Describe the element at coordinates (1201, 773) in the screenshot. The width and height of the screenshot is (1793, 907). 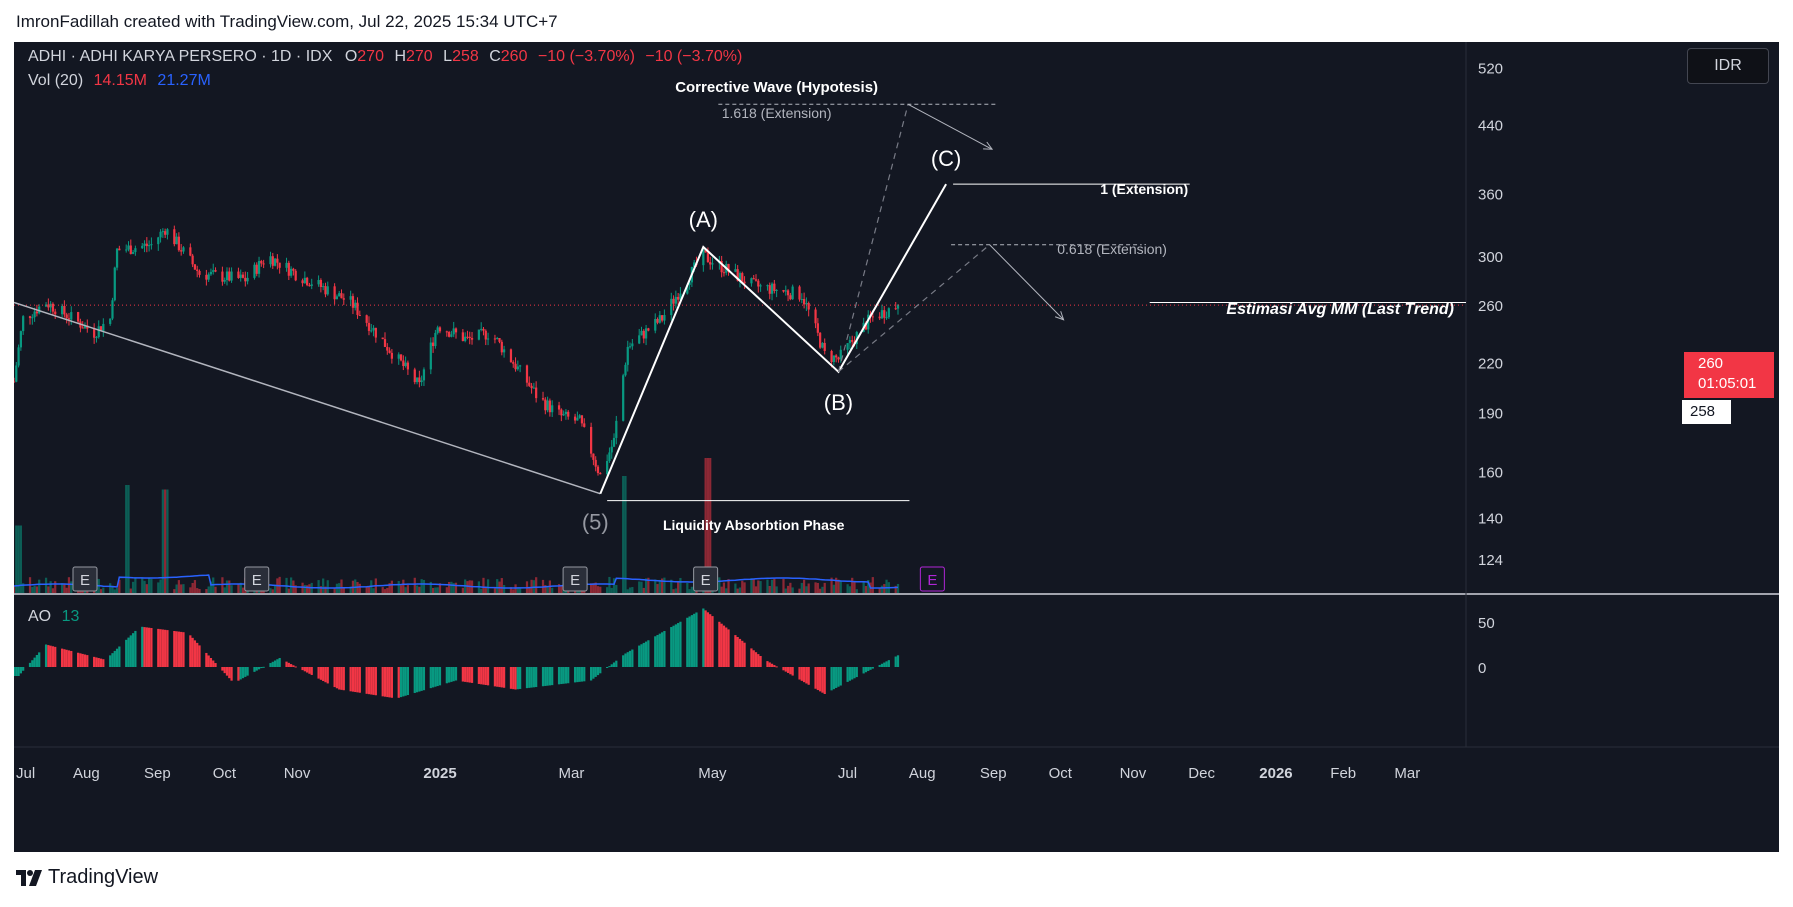
I see `x-tick-label: Dec` at that location.